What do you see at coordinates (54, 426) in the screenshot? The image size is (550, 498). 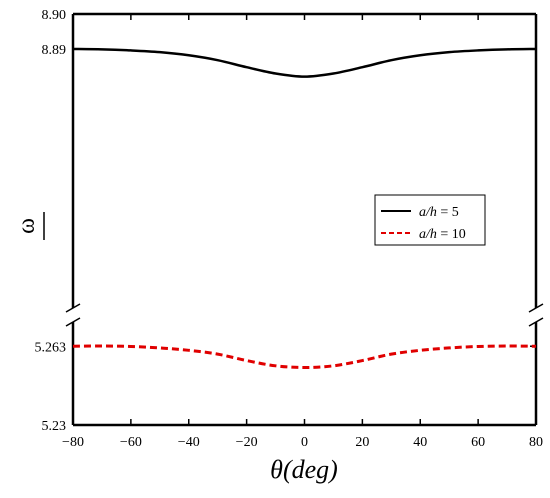 I see `y-tick-label: 5.23` at bounding box center [54, 426].